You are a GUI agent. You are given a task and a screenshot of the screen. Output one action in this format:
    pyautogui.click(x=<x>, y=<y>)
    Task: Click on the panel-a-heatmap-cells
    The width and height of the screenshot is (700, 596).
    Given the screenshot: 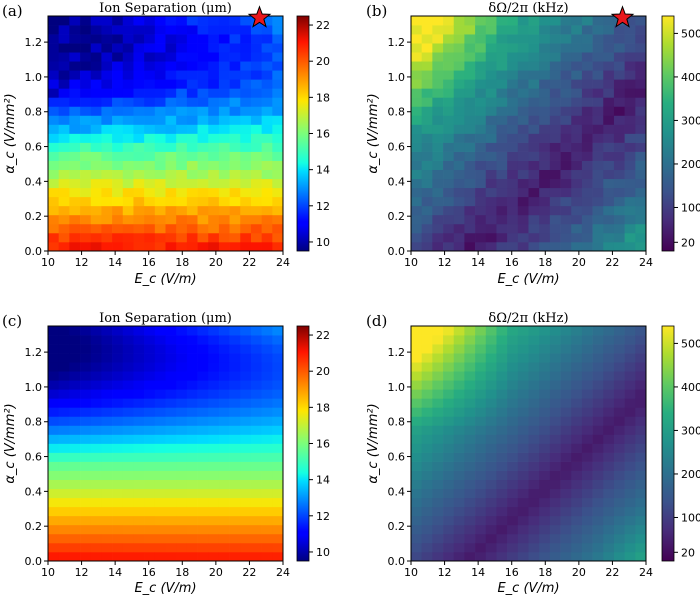 What is the action you would take?
    pyautogui.click(x=166, y=134)
    